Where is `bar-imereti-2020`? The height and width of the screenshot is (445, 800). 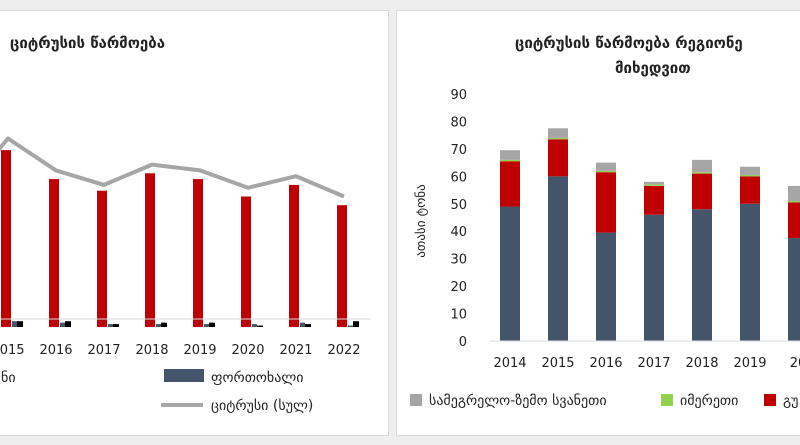 bar-imereti-2020 is located at coordinates (794, 202).